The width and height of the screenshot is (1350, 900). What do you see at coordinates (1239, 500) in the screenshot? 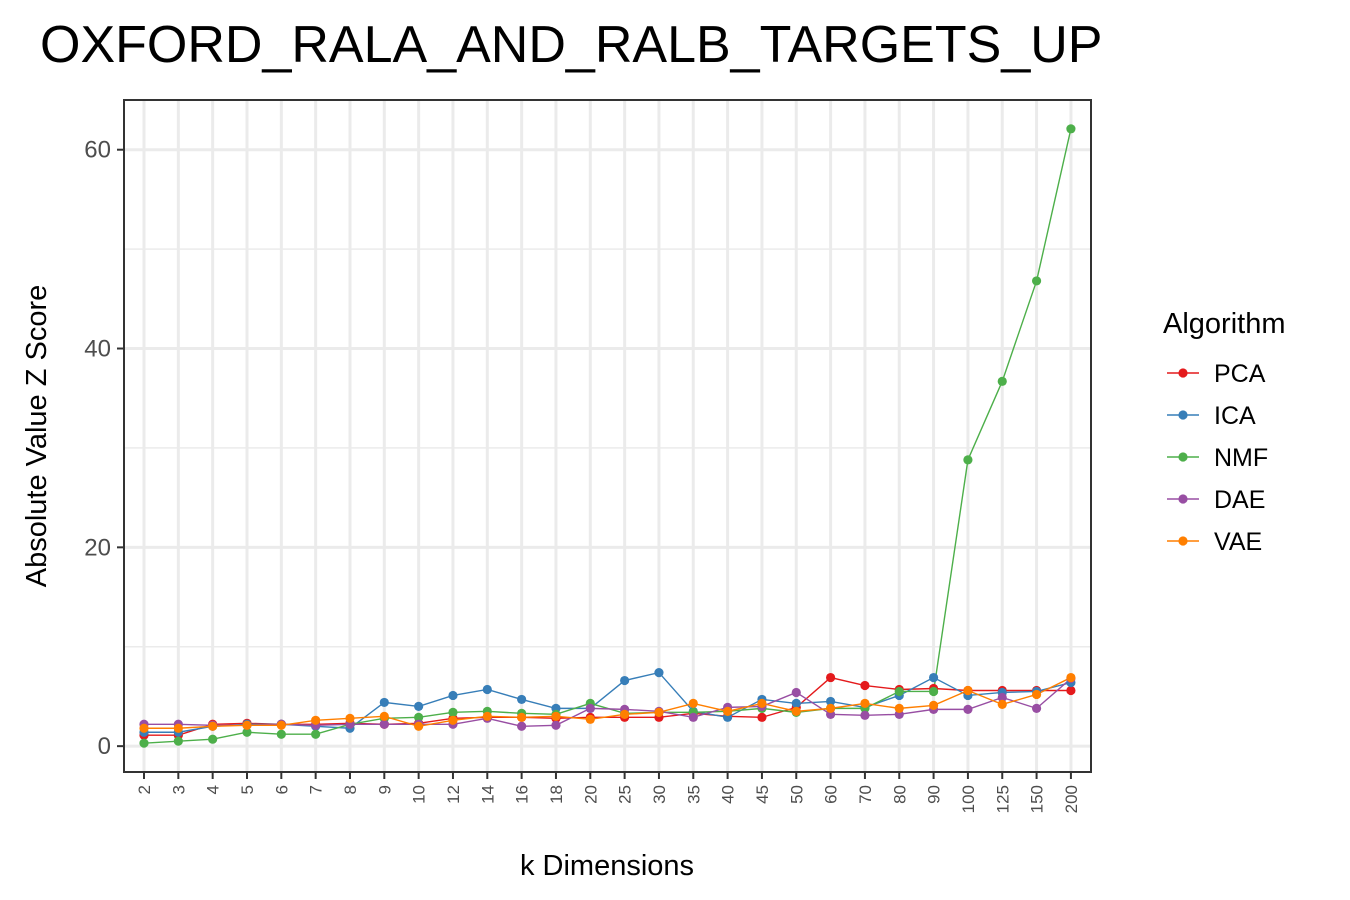
I see `legend-label-dae: DAE` at bounding box center [1239, 500].